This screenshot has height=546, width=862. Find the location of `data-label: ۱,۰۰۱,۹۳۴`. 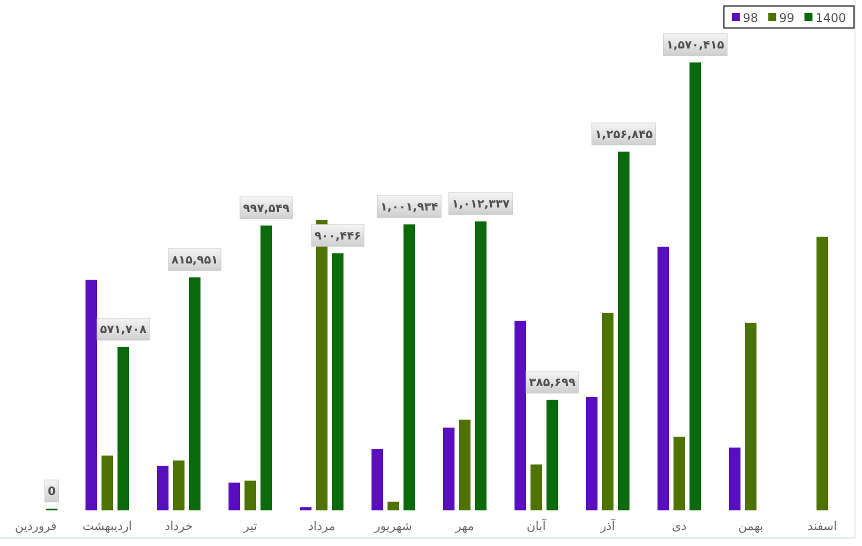

data-label: ۱,۰۰۱,۹۳۴ is located at coordinates (409, 207).